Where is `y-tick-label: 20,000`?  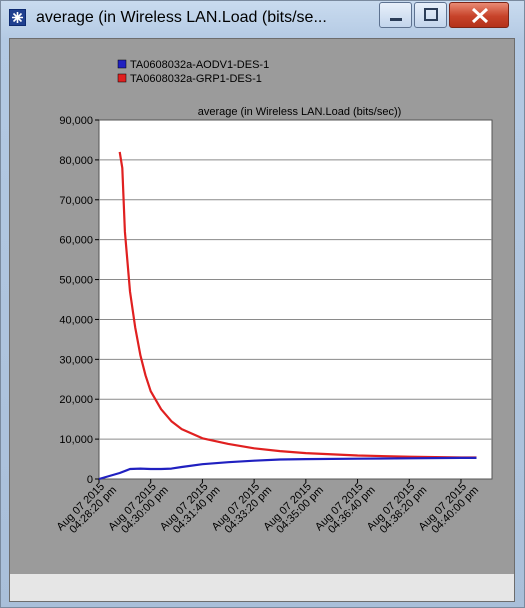 y-tick-label: 20,000 is located at coordinates (76, 400).